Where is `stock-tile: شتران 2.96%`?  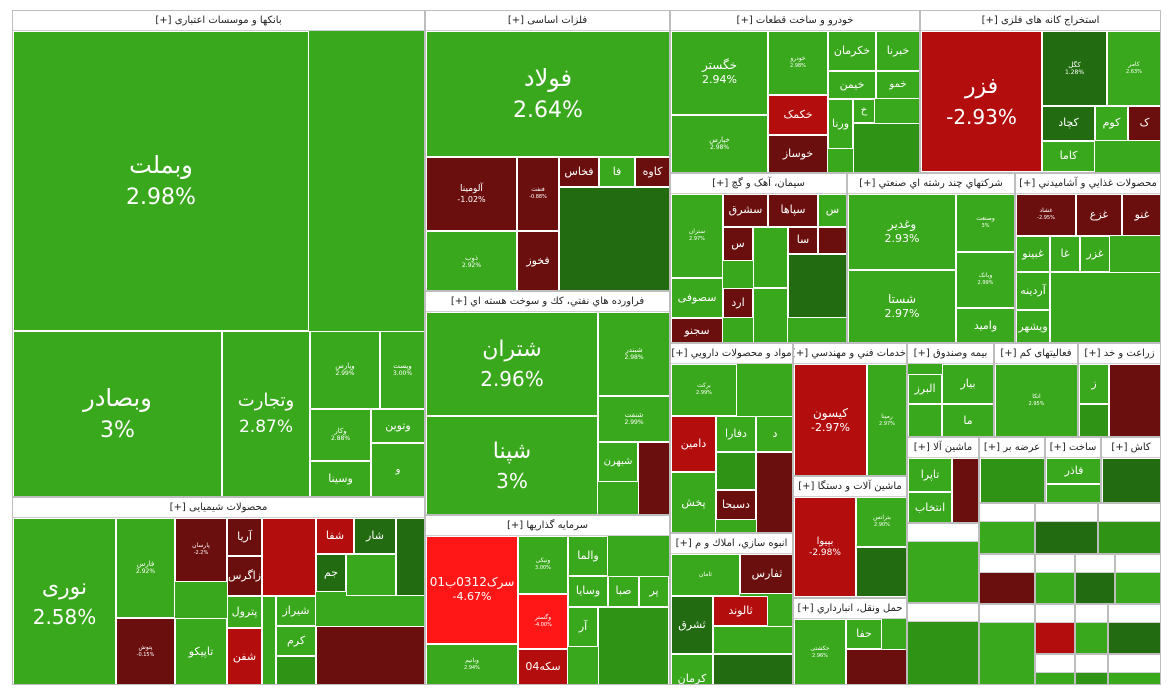 stock-tile: شتران 2.96% is located at coordinates (512, 364).